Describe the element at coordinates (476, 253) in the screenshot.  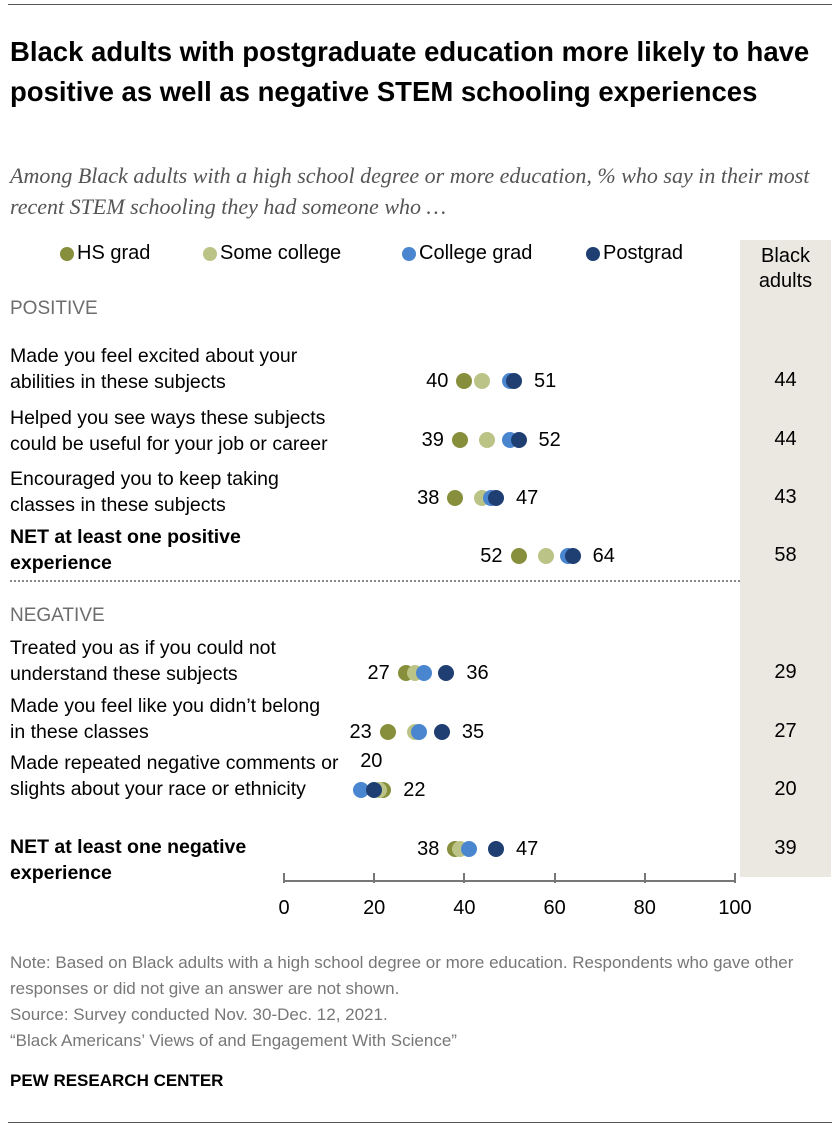
I see `legend-label: College grad` at that location.